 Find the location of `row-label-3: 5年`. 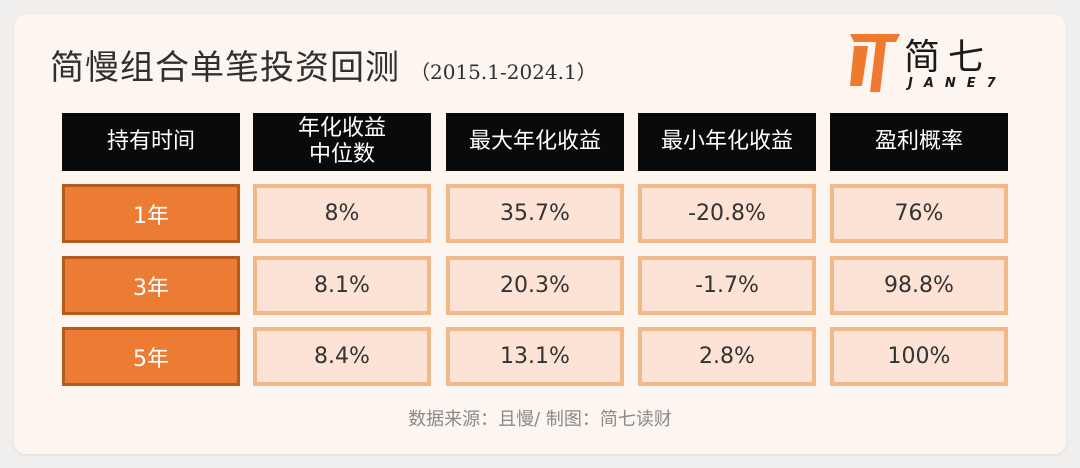

row-label-3: 5年 is located at coordinates (151, 356).